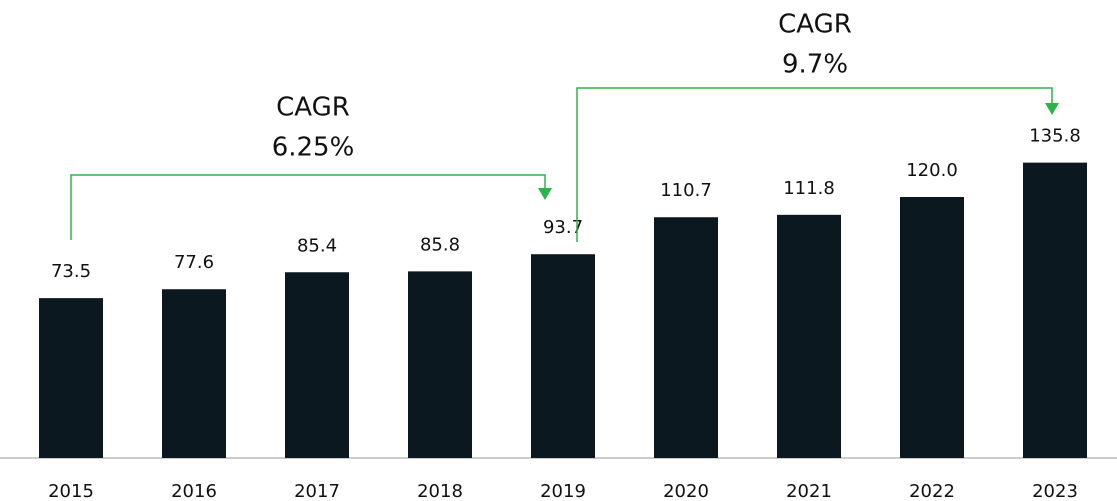 The height and width of the screenshot is (501, 1117). I want to click on value-label: 73.5, so click(71, 271).